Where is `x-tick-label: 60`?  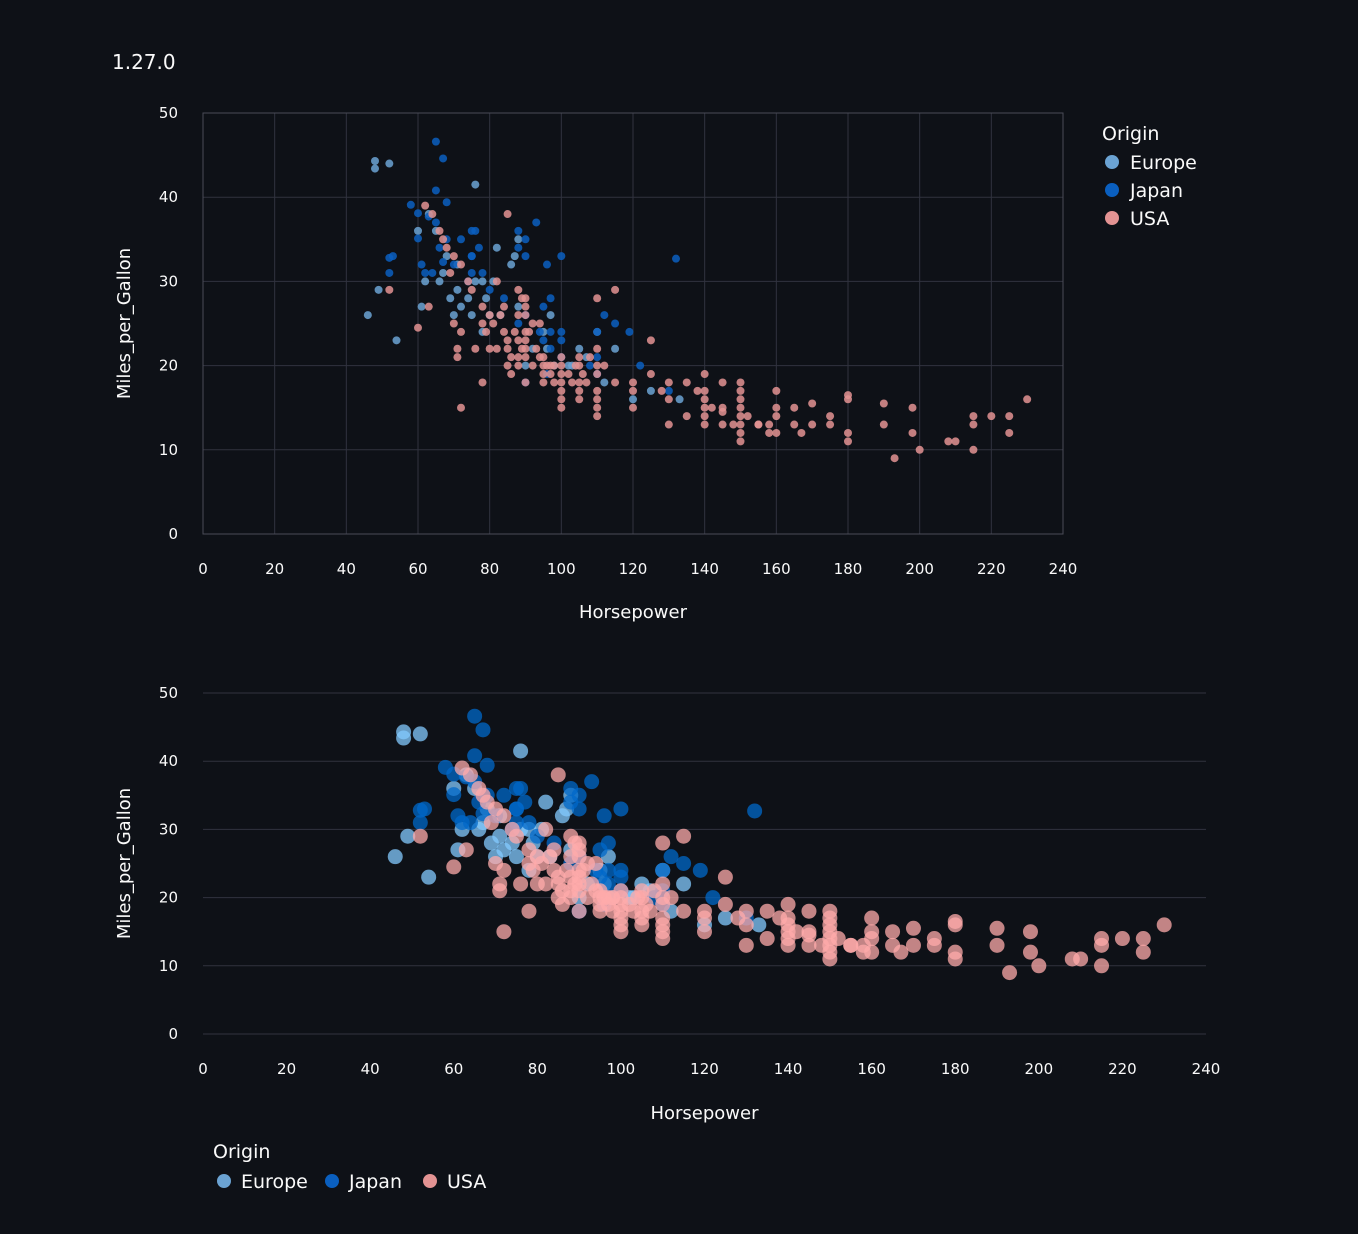
x-tick-label: 60 is located at coordinates (417, 569).